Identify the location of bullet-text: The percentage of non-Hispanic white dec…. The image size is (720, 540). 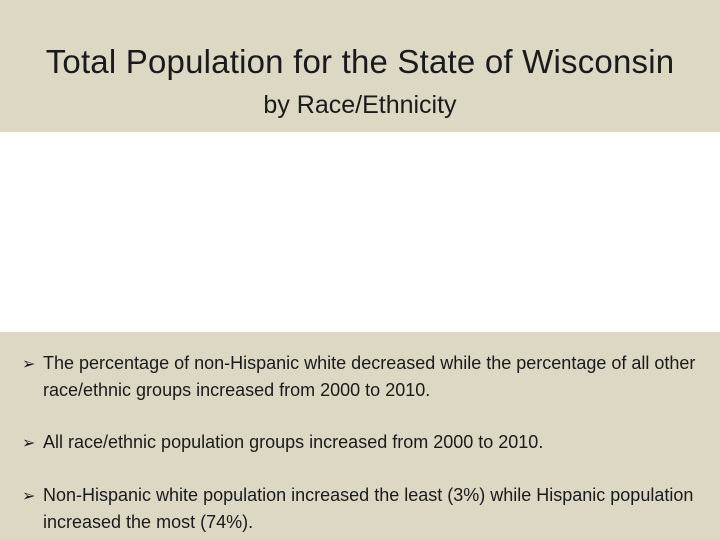
(369, 376).